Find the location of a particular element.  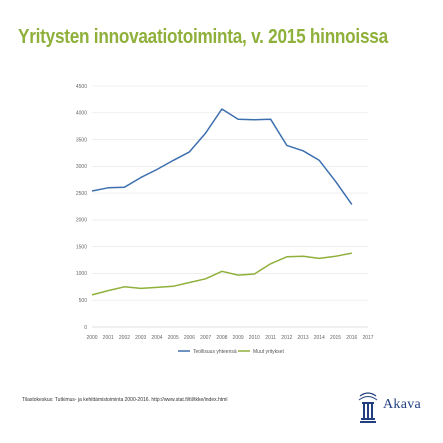

x-tick-label: 2011 is located at coordinates (270, 338).